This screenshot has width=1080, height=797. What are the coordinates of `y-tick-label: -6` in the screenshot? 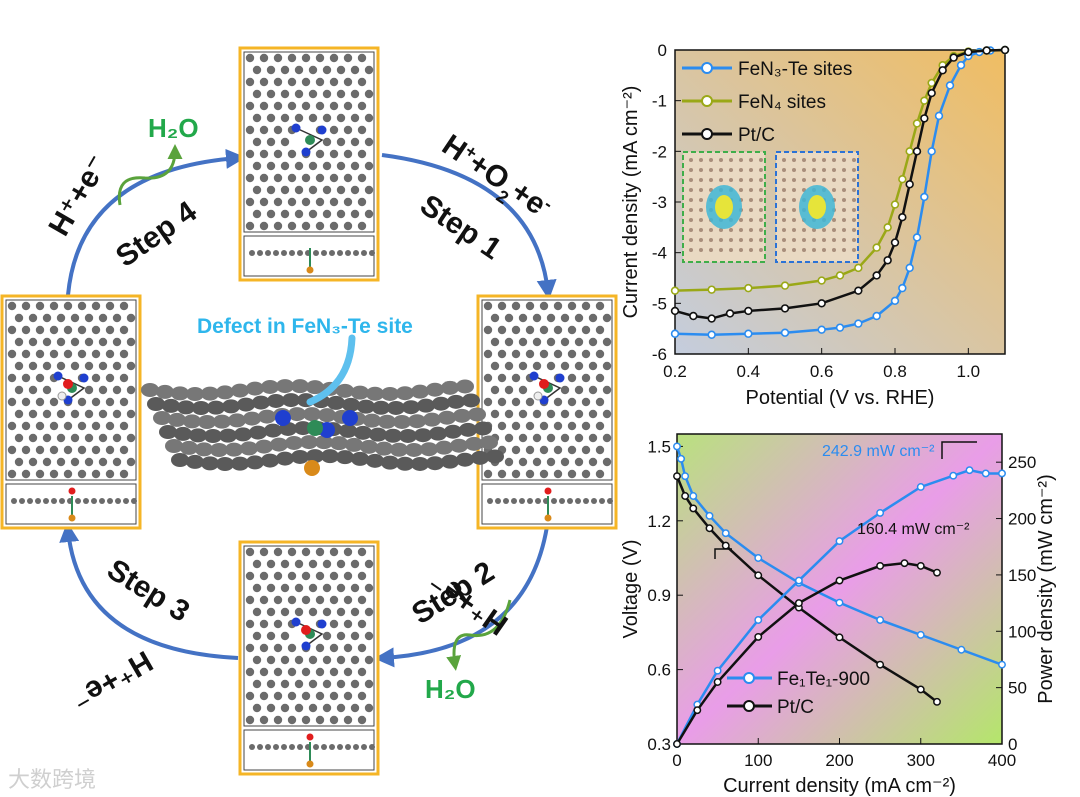 It's located at (659, 354).